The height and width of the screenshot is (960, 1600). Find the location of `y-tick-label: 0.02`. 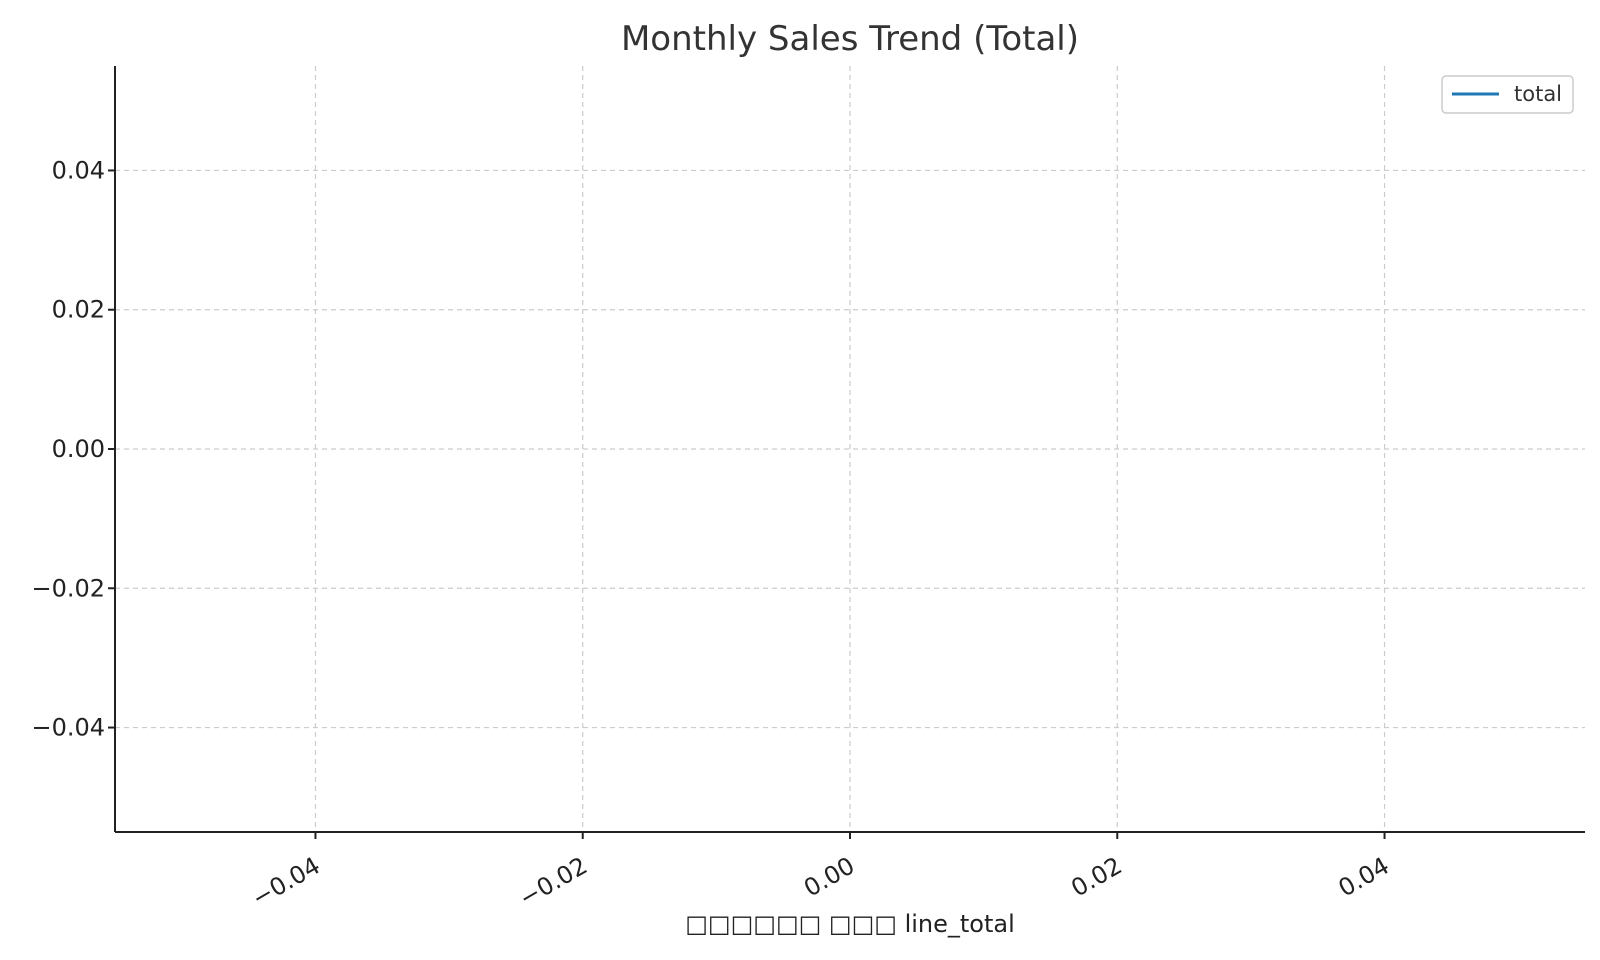

y-tick-label: 0.02 is located at coordinates (78, 310).